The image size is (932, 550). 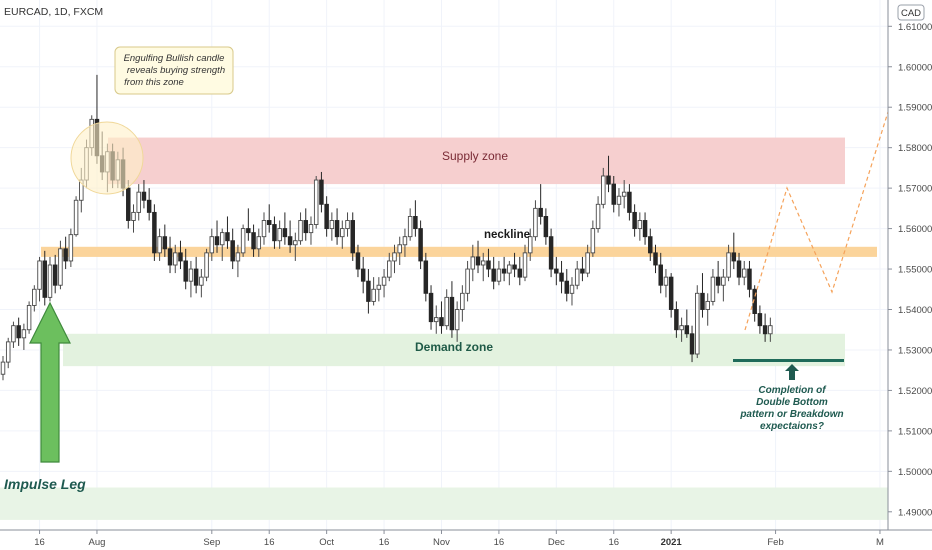 I want to click on neckline-band, so click(x=459, y=251).